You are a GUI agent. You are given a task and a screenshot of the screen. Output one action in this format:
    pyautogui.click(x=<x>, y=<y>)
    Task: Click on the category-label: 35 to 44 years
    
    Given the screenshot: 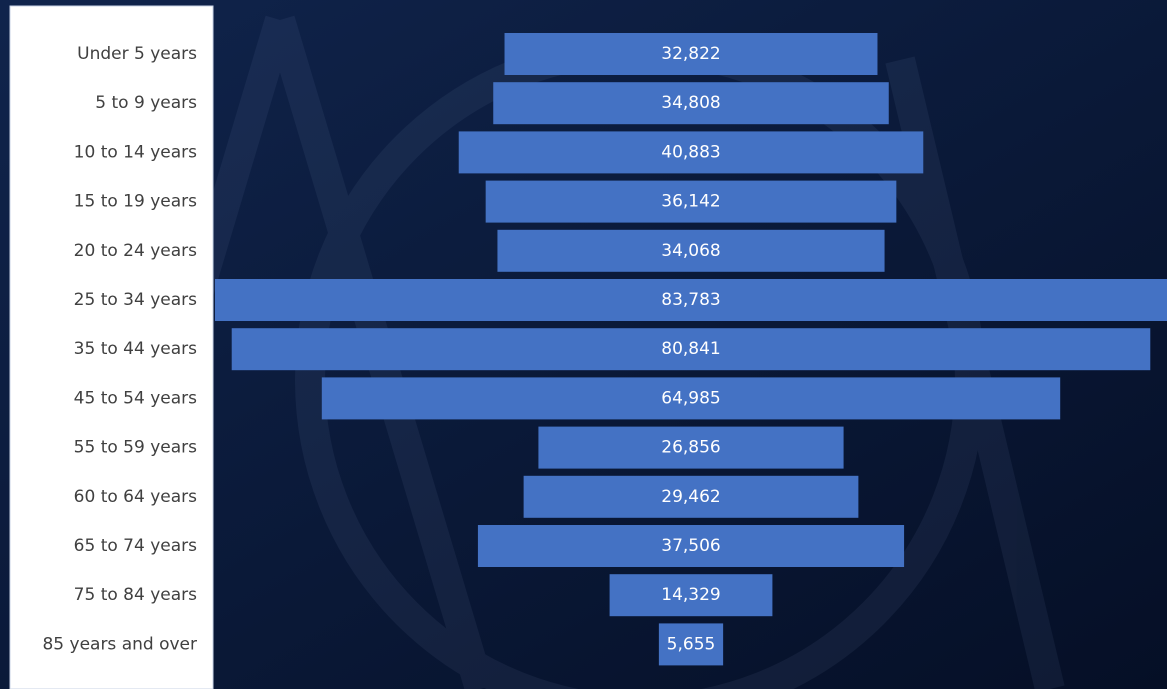 What is the action you would take?
    pyautogui.click(x=135, y=349)
    